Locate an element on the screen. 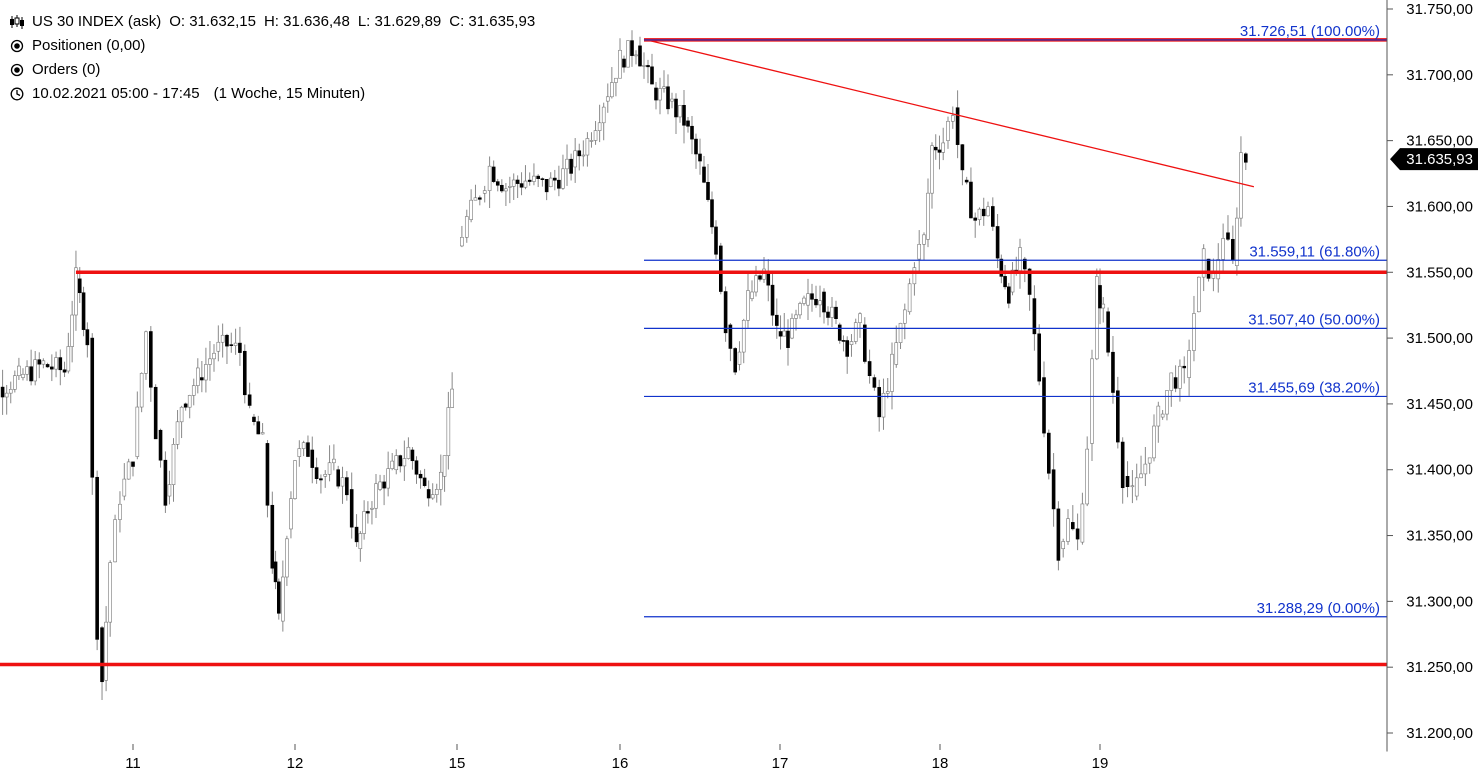 This screenshot has height=771, width=1479. positions-row: Positionen (0,00) is located at coordinates (275, 46).